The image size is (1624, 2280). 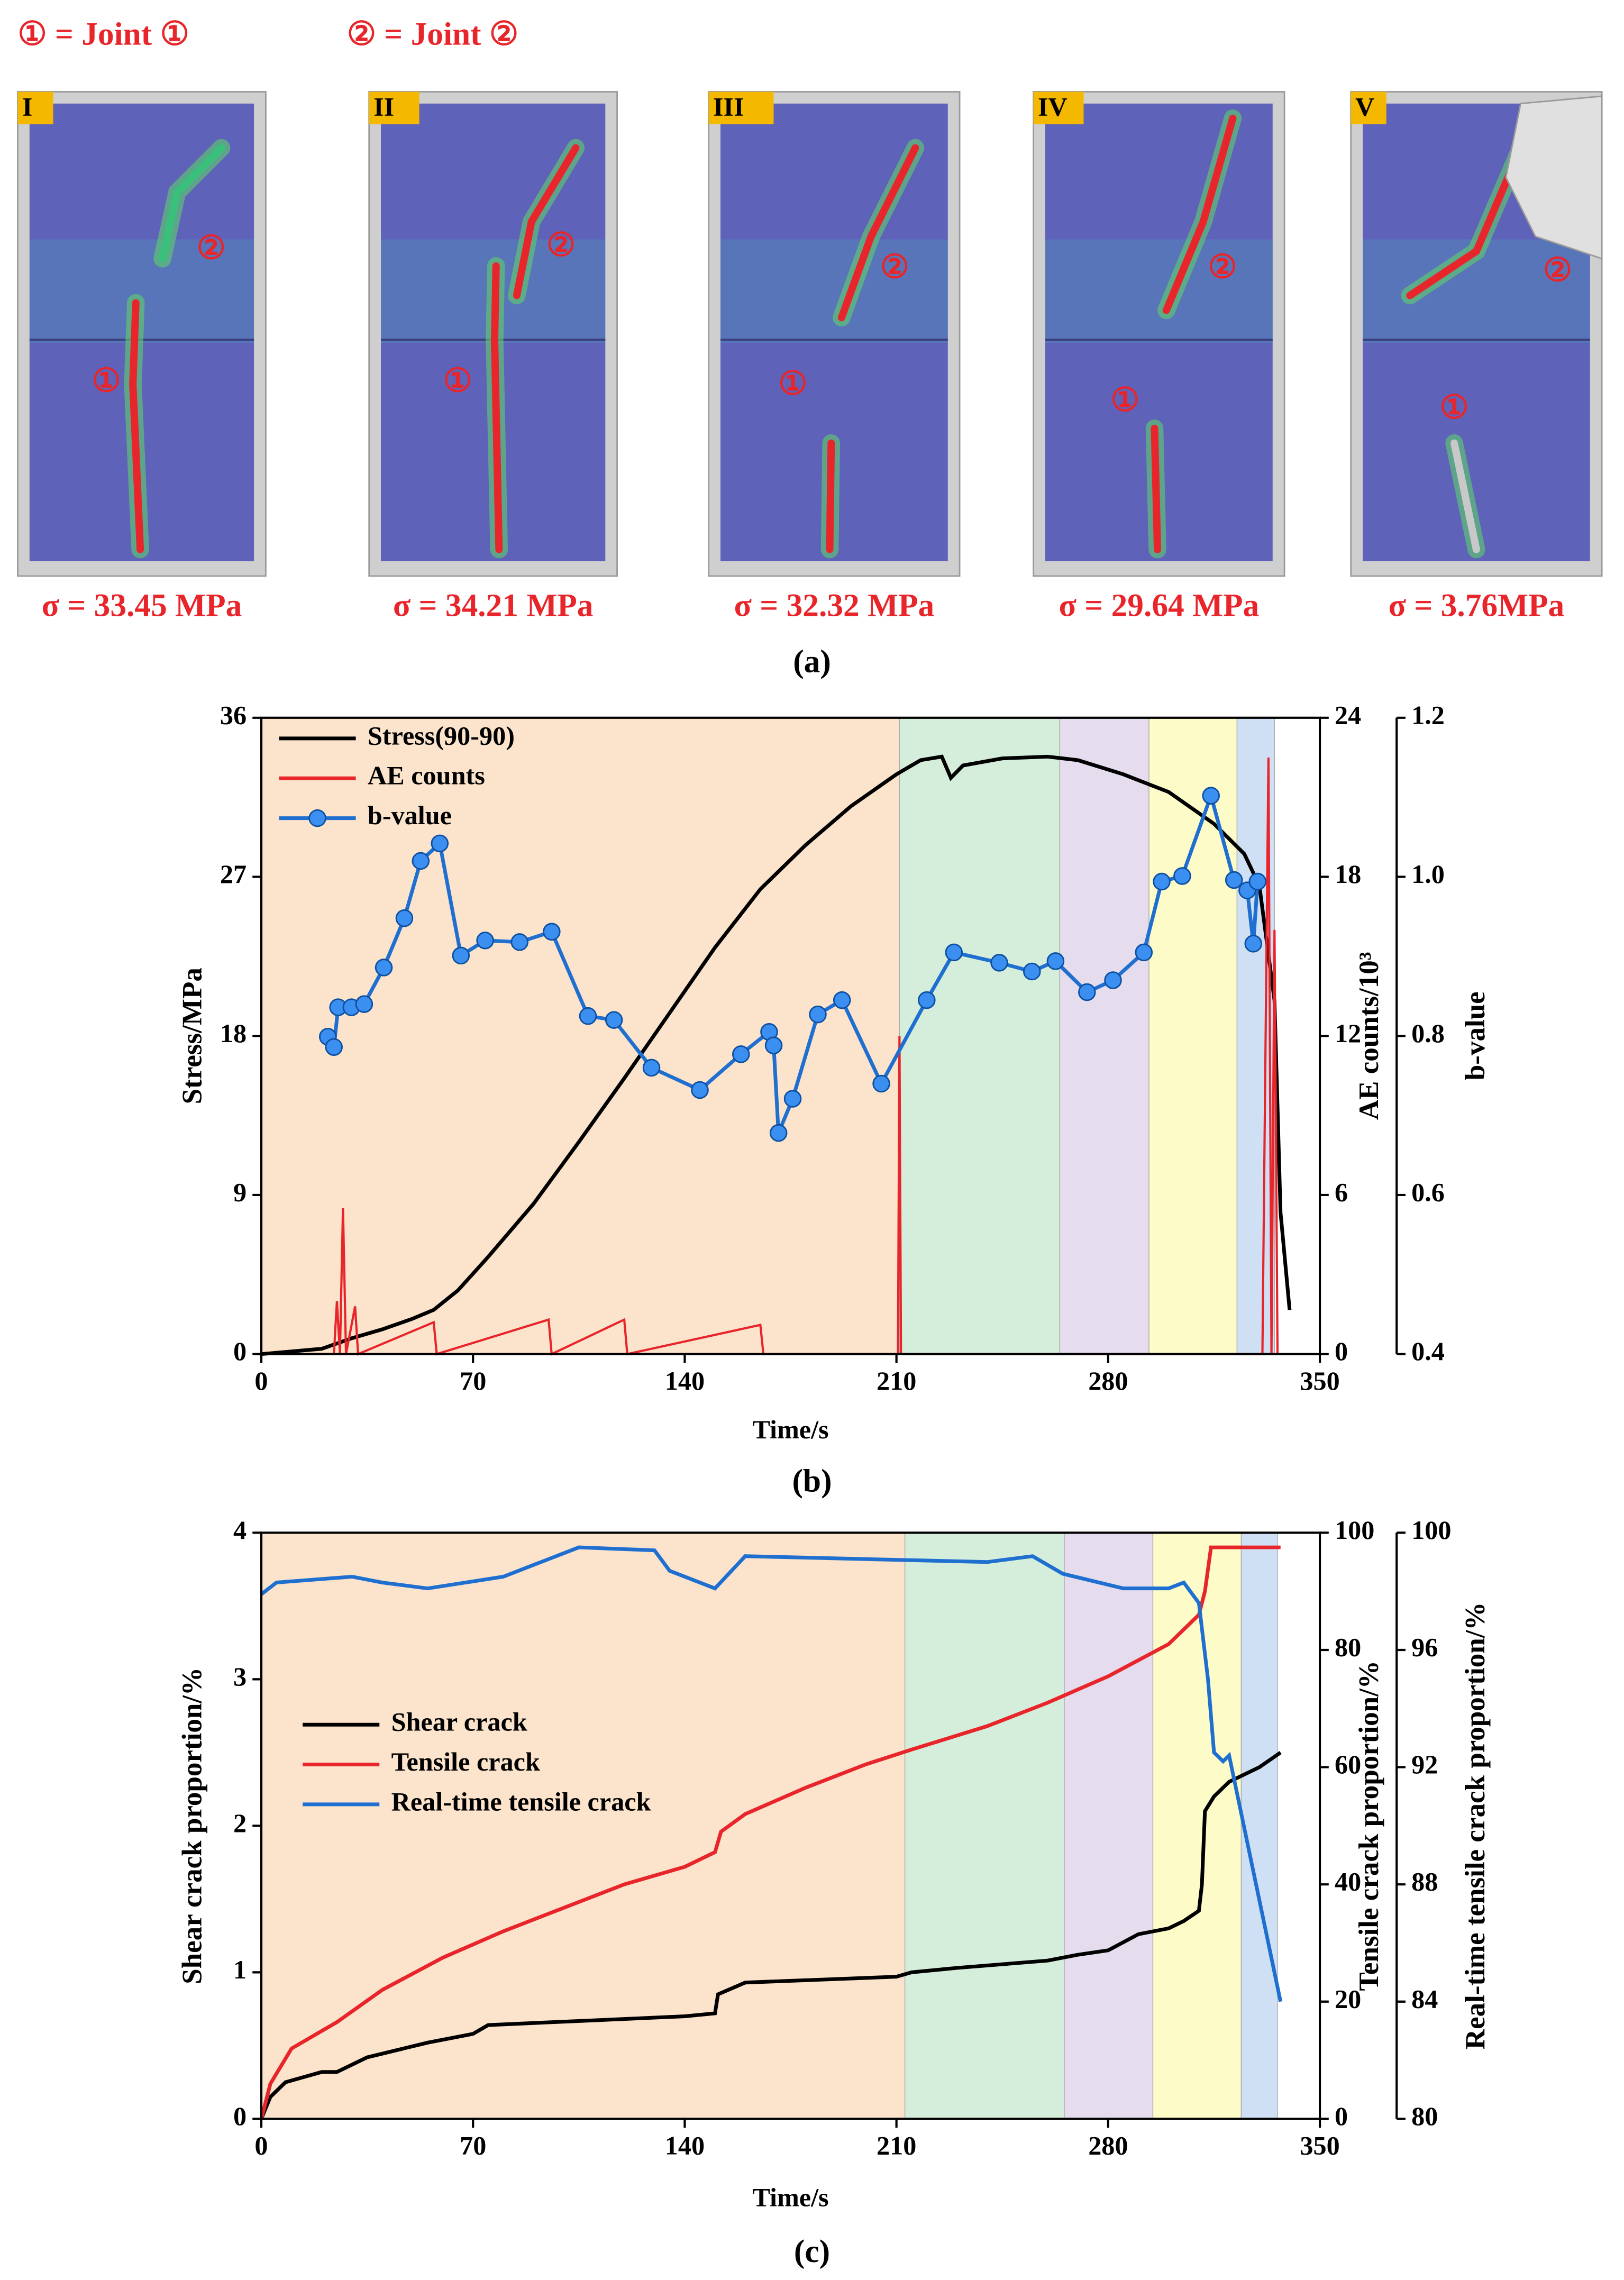 I want to click on spalled-region, so click(x=1554, y=178).